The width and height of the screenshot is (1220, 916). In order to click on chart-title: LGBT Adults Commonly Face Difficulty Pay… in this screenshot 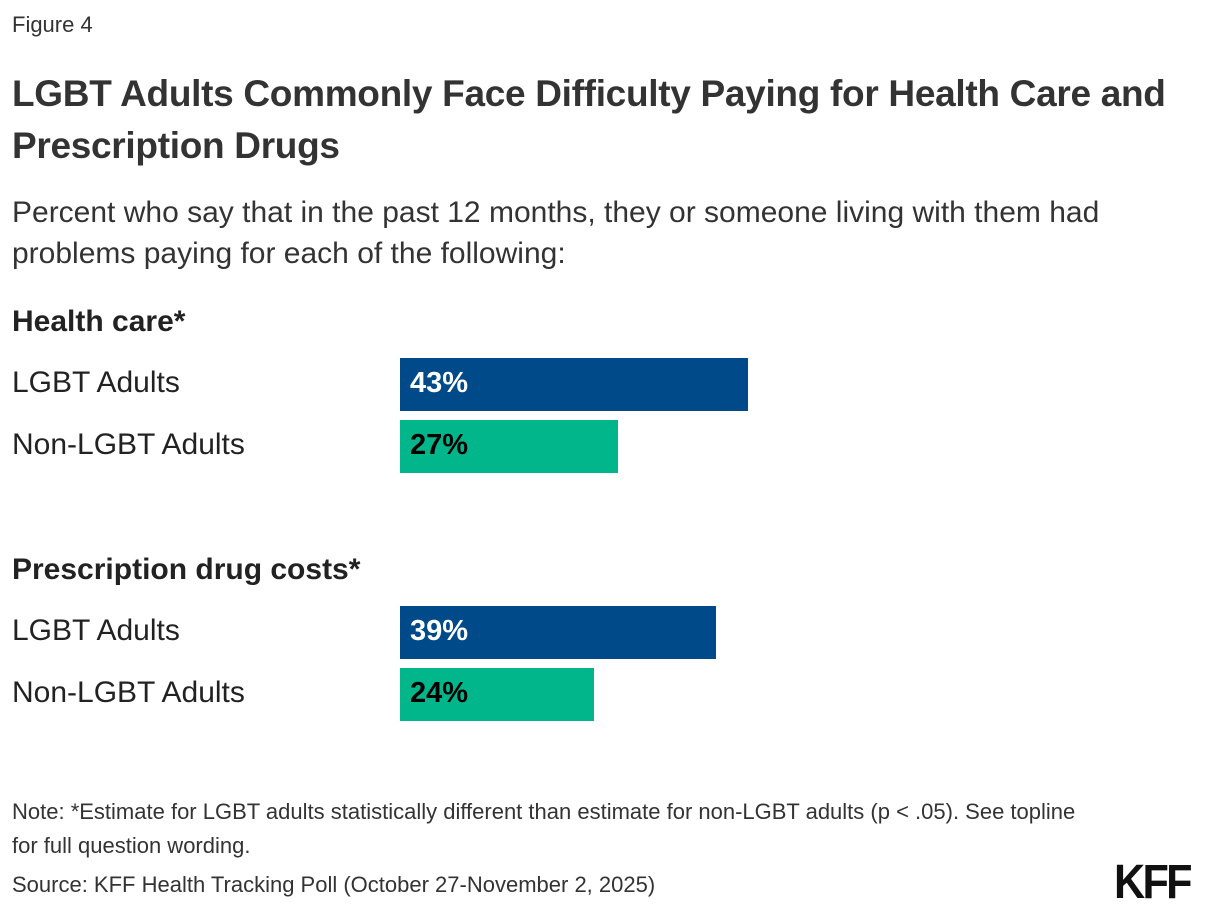, I will do `click(589, 119)`.